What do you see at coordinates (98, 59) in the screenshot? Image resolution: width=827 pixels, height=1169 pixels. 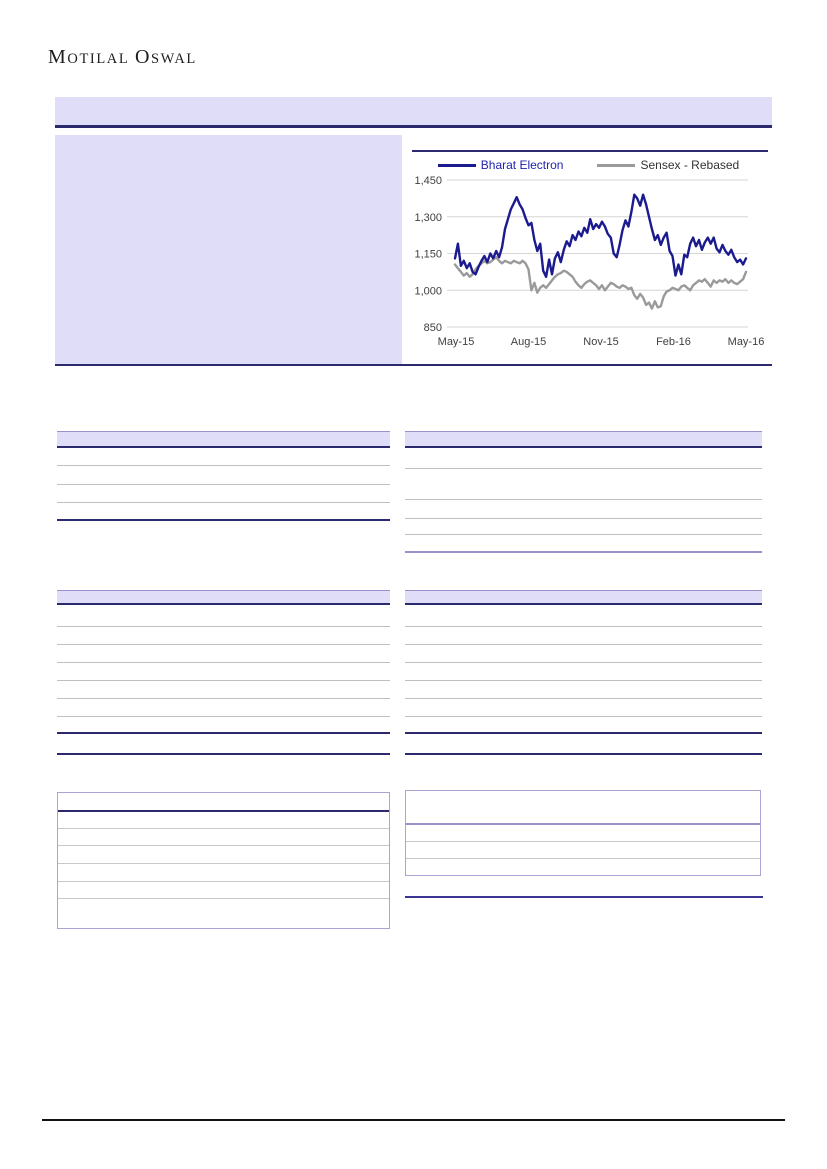 I see `logo-text: OTILAL` at bounding box center [98, 59].